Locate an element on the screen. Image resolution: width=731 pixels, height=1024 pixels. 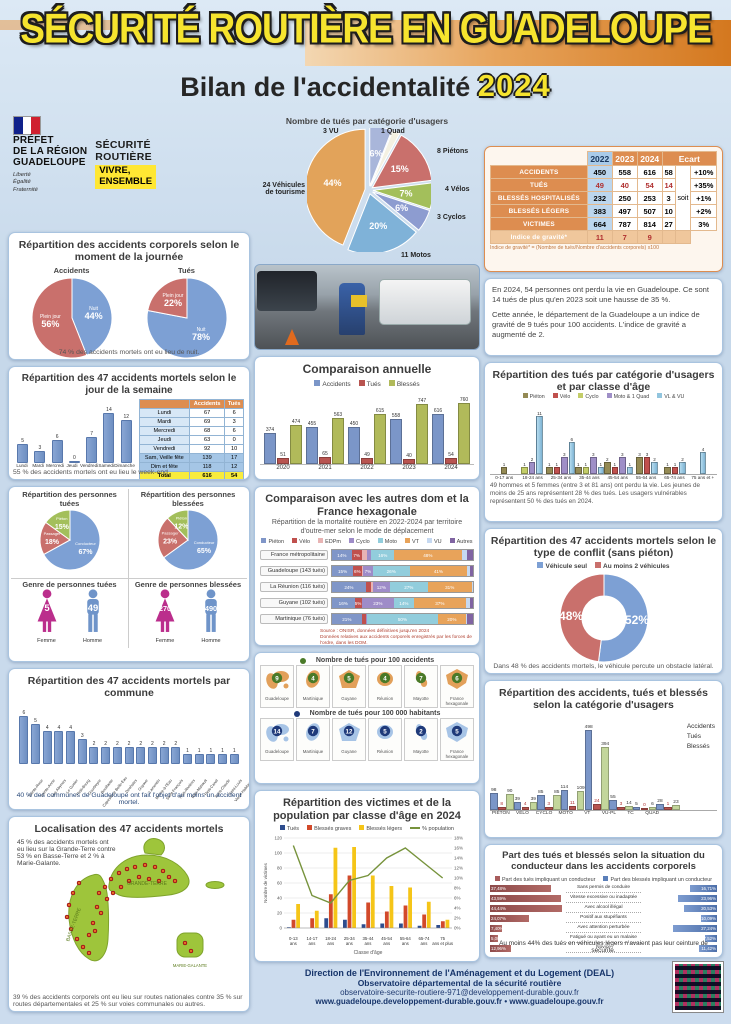
bar-group: 7 is located at coordinates (91, 431).